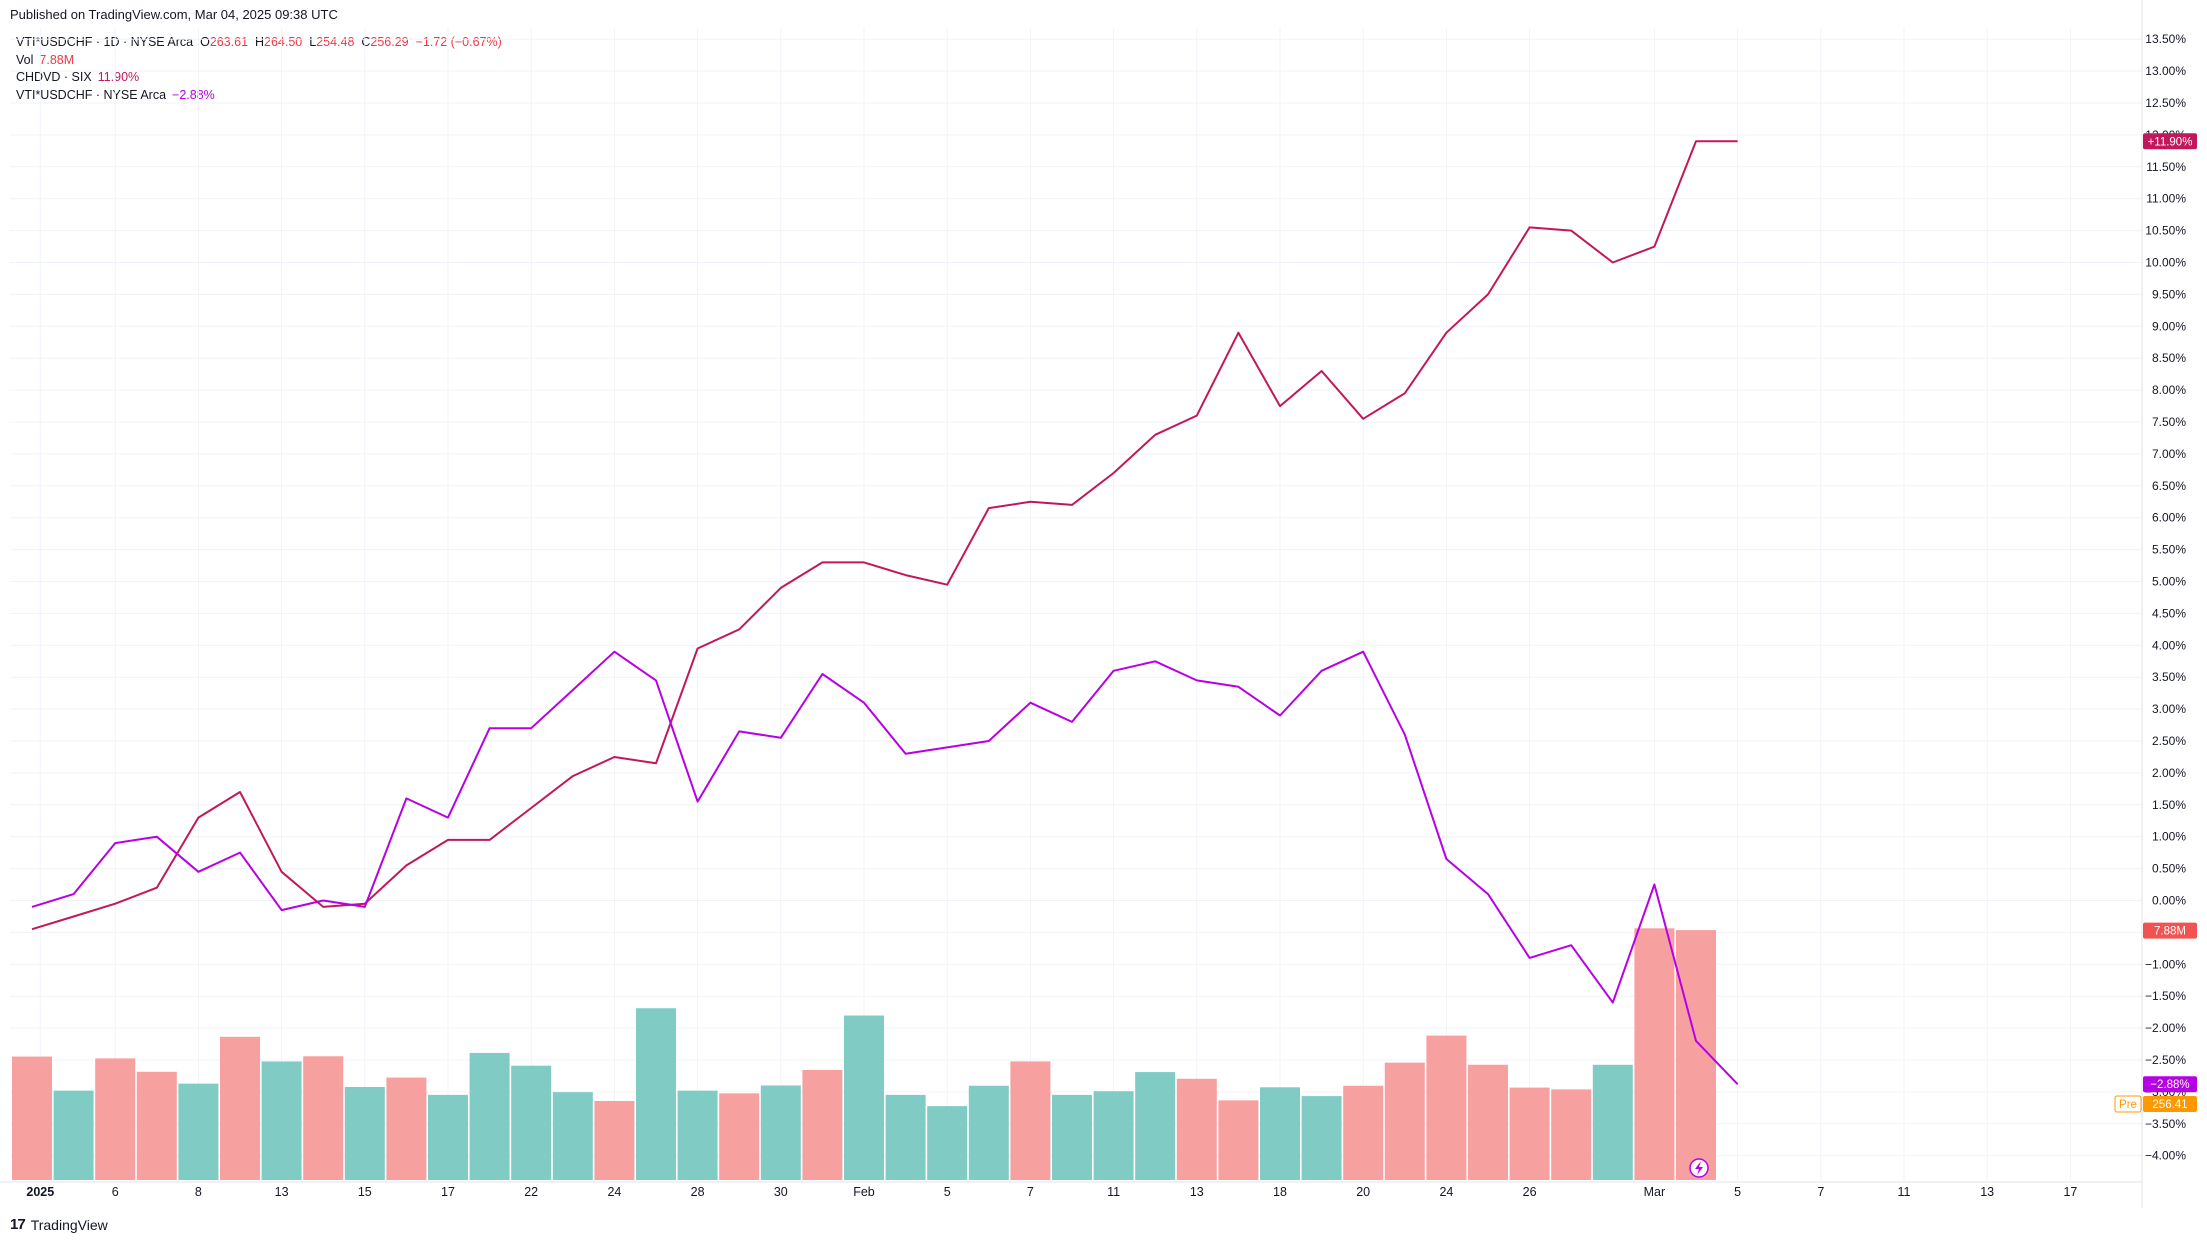  What do you see at coordinates (864, 1192) in the screenshot?
I see `x-tick-label: Feb` at bounding box center [864, 1192].